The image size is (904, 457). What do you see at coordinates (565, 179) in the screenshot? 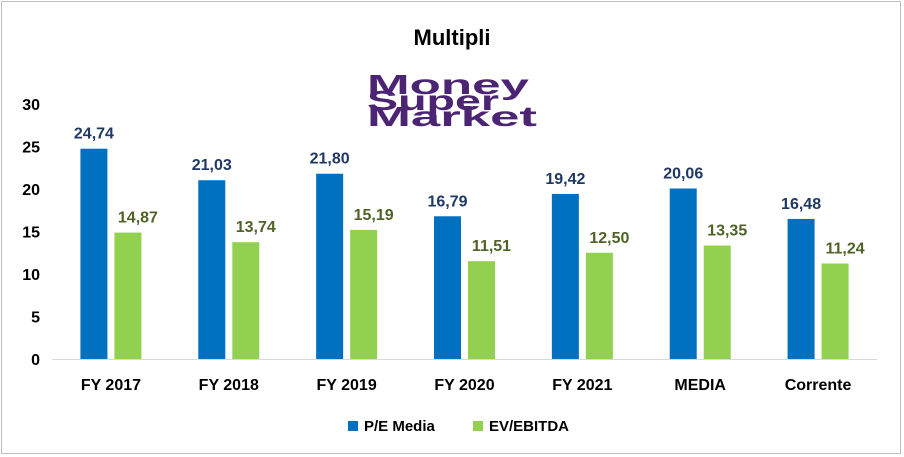
I see `data-label: 19,42` at bounding box center [565, 179].